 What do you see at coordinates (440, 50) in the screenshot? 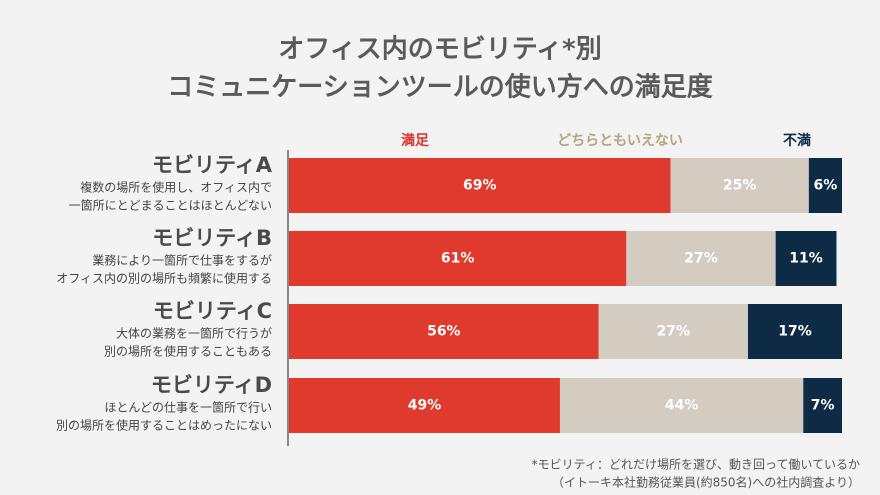
I see `chart-title: オフィス内のモビリティ*別` at bounding box center [440, 50].